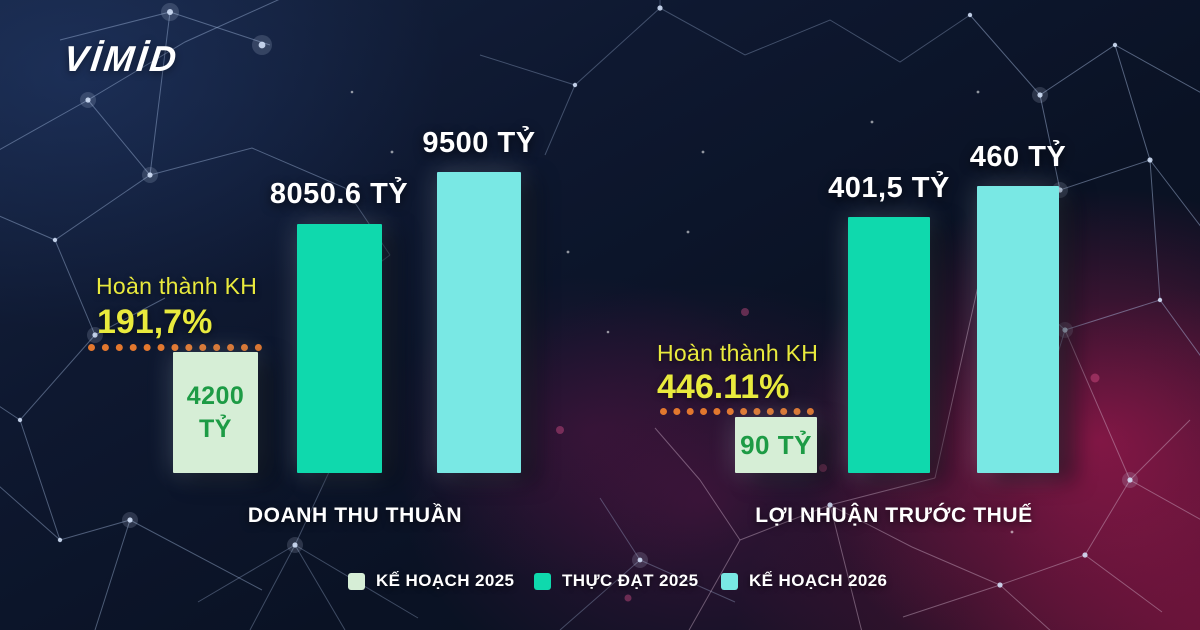 Image resolution: width=1200 pixels, height=630 pixels. Describe the element at coordinates (889, 345) in the screenshot. I see `bar-profit-actual-2025` at that location.